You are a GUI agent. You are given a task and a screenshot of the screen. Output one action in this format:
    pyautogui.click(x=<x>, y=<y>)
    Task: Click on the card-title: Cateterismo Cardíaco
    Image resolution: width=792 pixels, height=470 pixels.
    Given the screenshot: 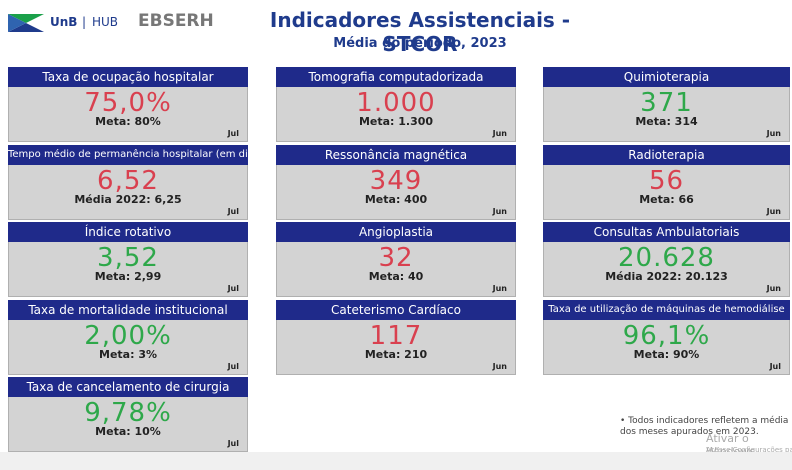 What is the action you would take?
    pyautogui.click(x=396, y=309)
    